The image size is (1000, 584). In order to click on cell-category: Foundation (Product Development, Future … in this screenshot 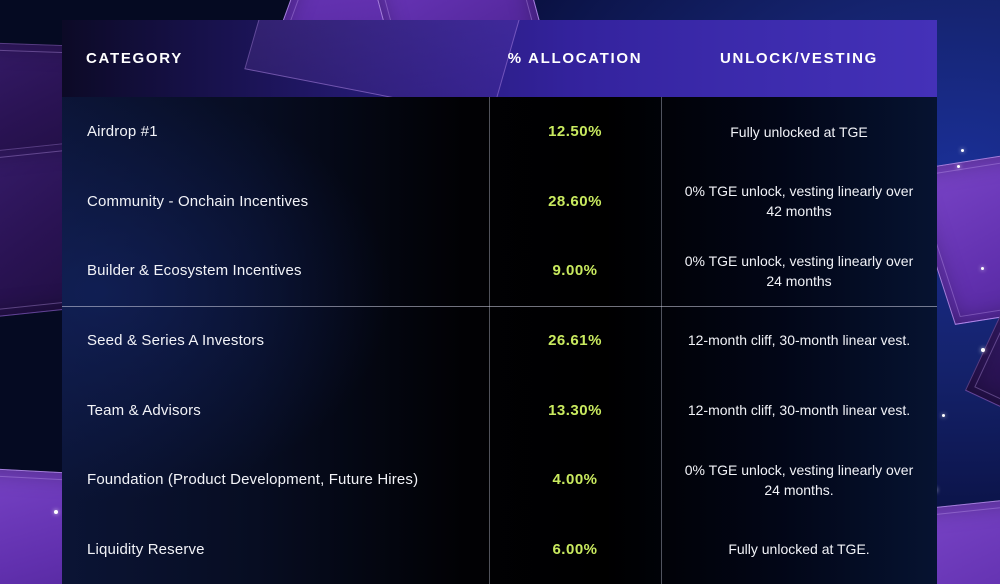, I will do `click(253, 480)`.